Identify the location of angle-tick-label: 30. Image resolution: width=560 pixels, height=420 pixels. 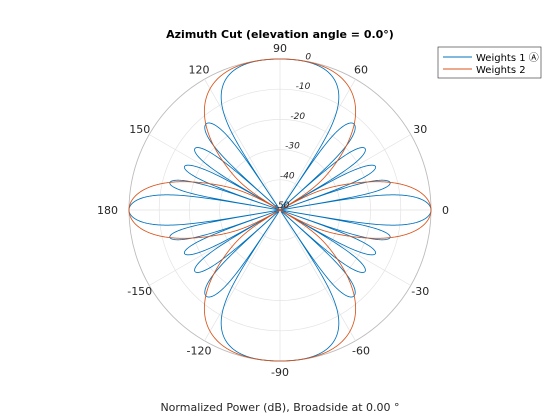
(420, 129).